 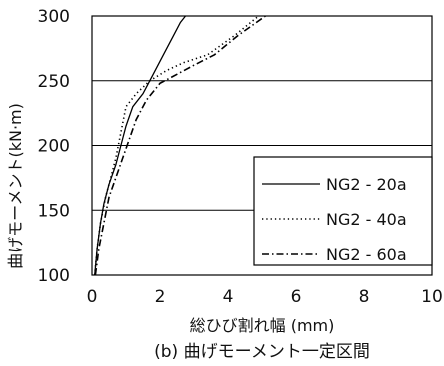 What do you see at coordinates (15, 186) in the screenshot?
I see `y-axis-label: 曲げモーメント(kN·m)` at bounding box center [15, 186].